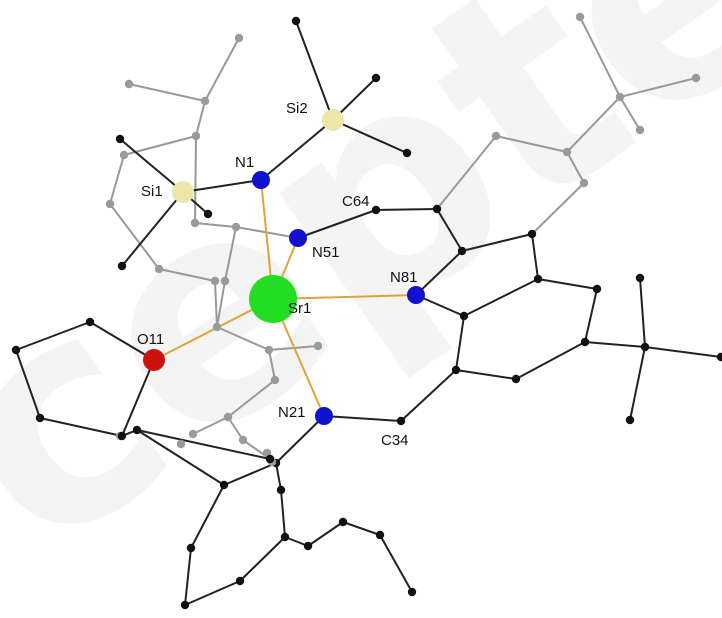 The image size is (722, 618). I want to click on label-o11: O11, so click(150, 339).